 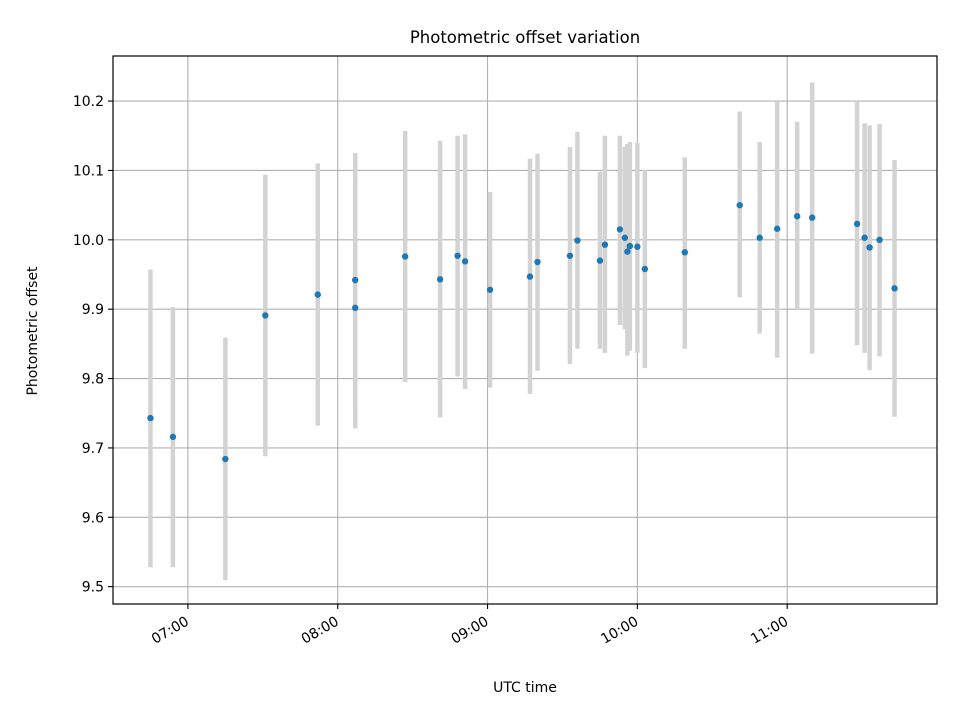 I want to click on y-tick-label: 9.5, so click(x=93, y=588).